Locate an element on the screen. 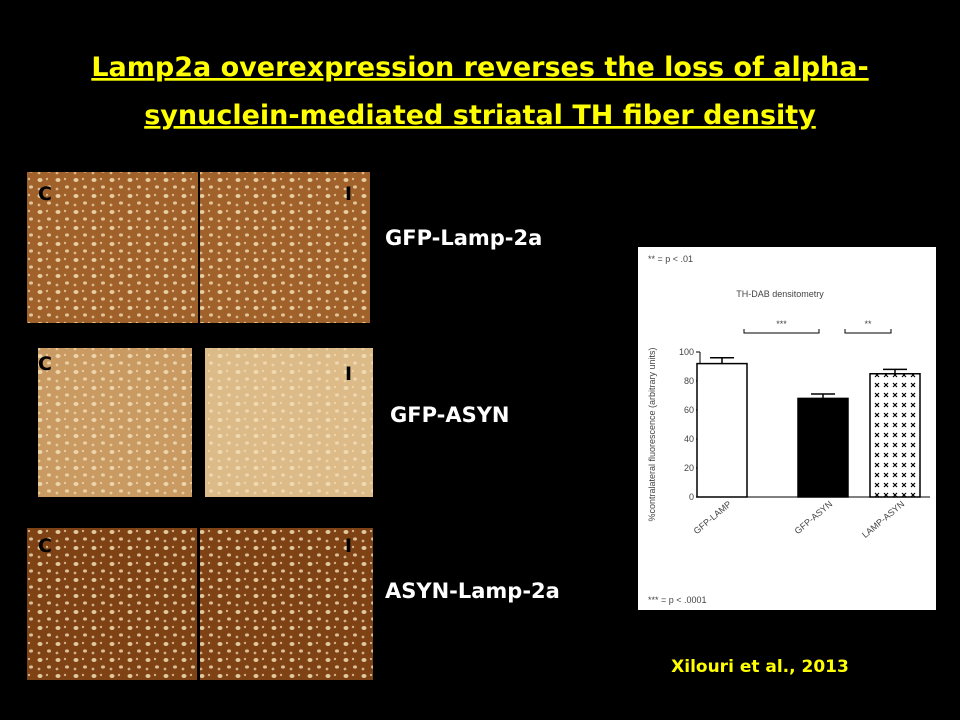 The width and height of the screenshot is (960, 720). y-tick-label: 20 is located at coordinates (689, 468).